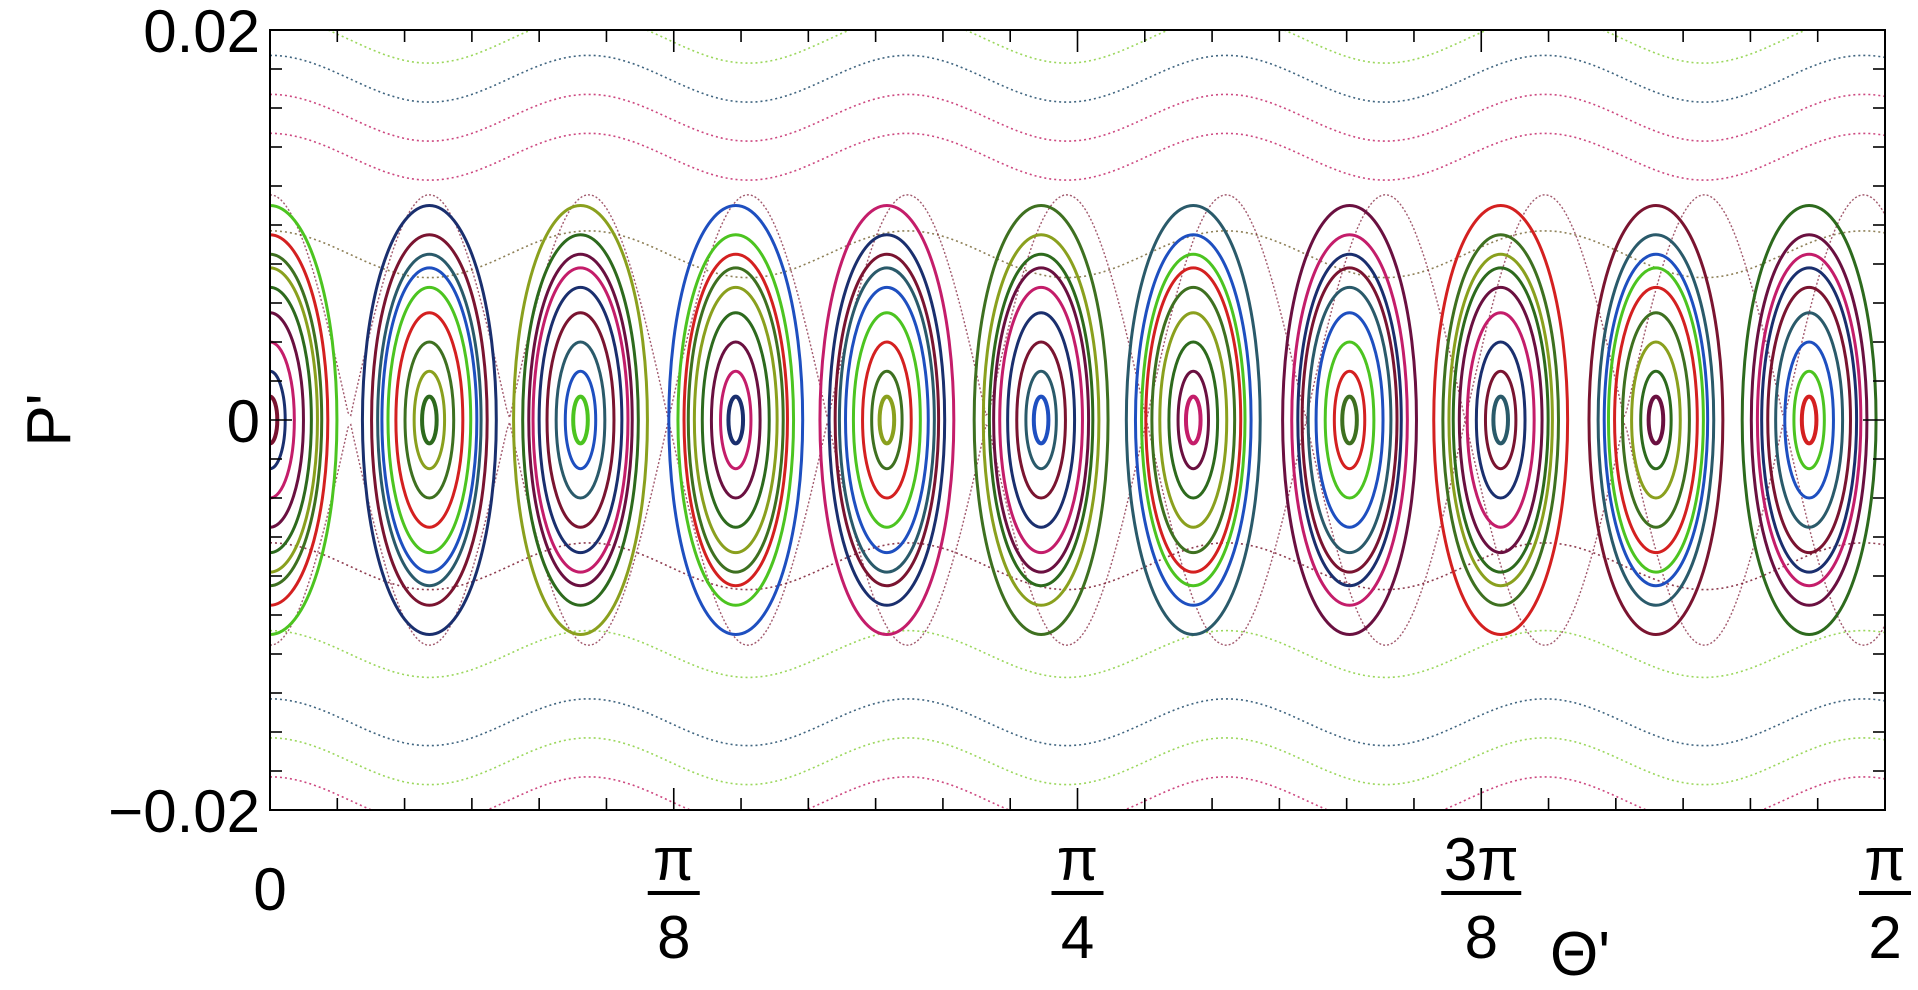 This screenshot has width=1918, height=990. Describe the element at coordinates (184, 811) in the screenshot. I see `y-tick-label: −0.02` at that location.